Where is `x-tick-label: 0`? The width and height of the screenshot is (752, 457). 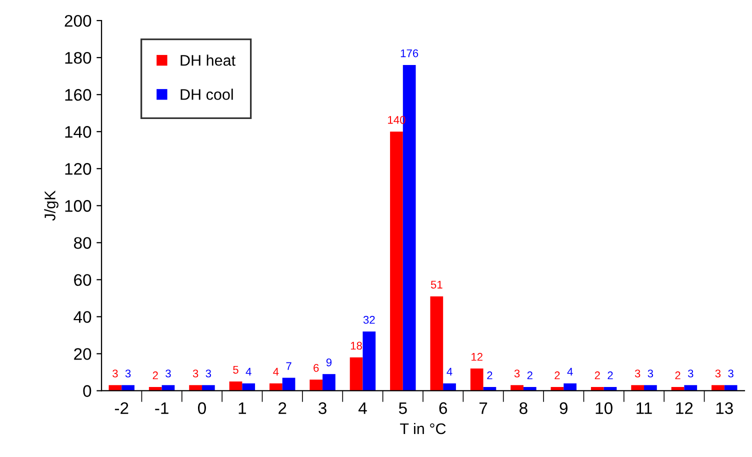 x-tick-label: 0 is located at coordinates (202, 408).